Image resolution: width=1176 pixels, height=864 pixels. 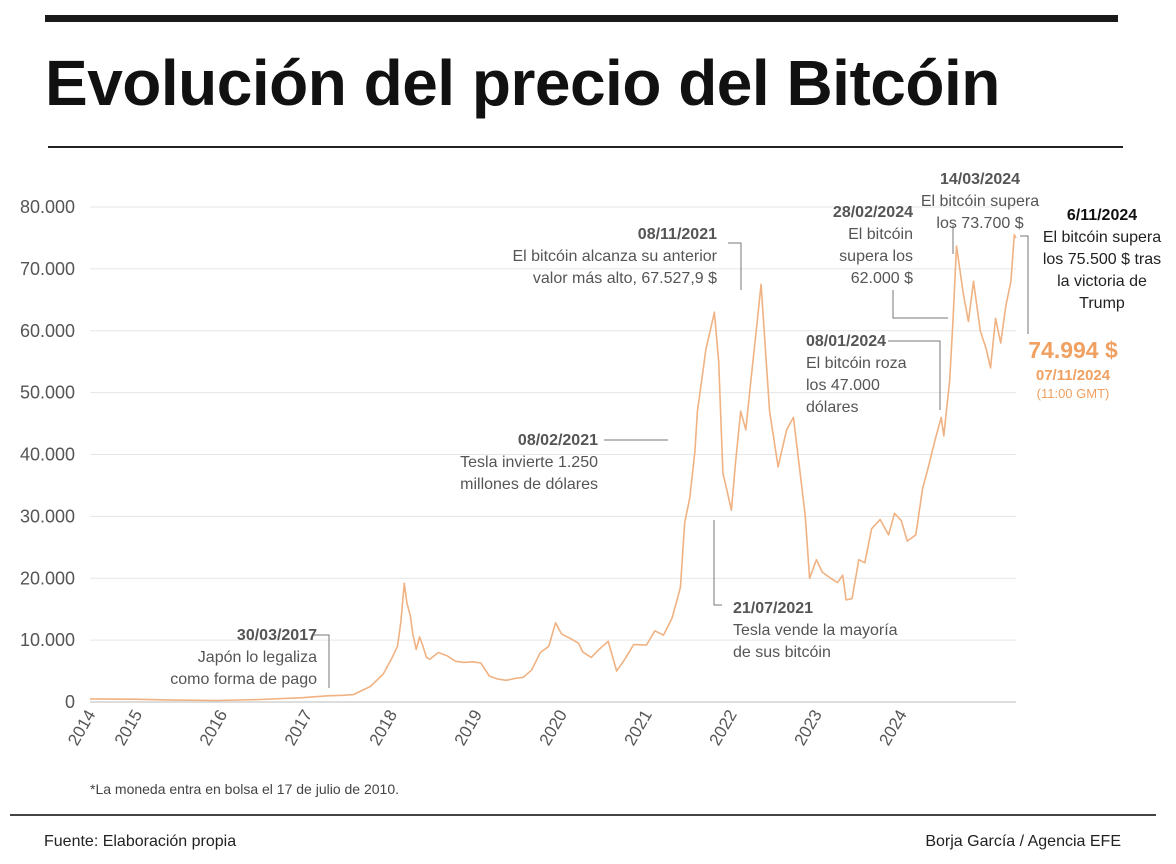 I want to click on y-tick-label: 30.000, so click(x=47, y=516).